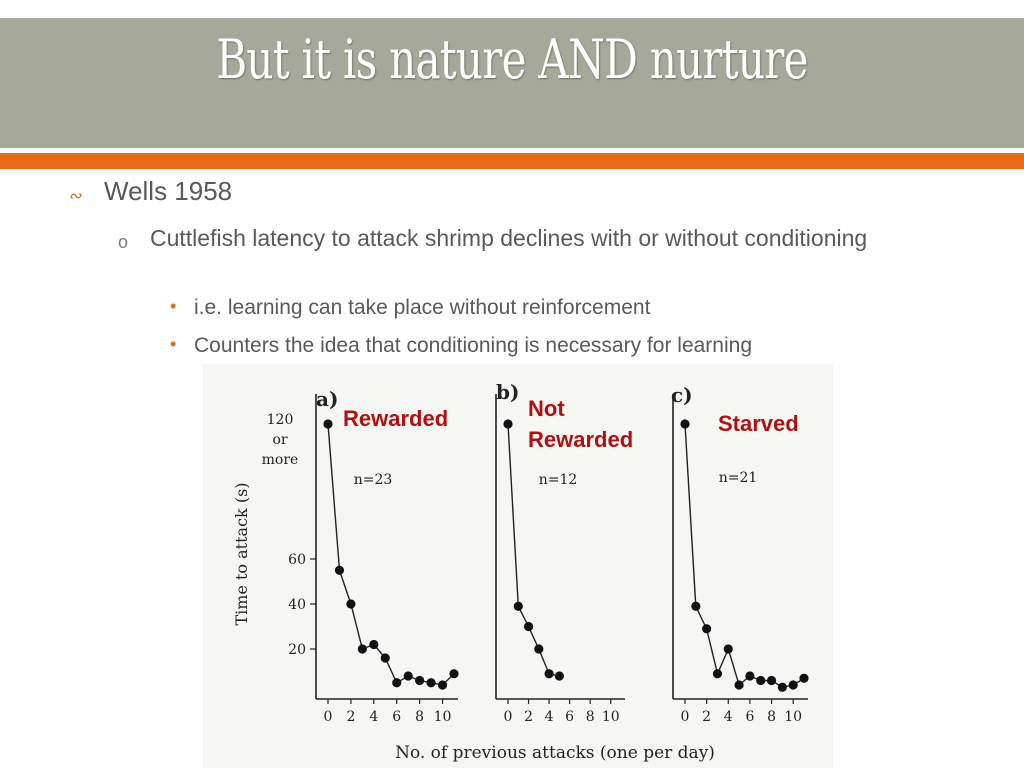 Image resolution: width=1024 pixels, height=773 pixels. I want to click on y-top-tick-label: or, so click(279, 440).